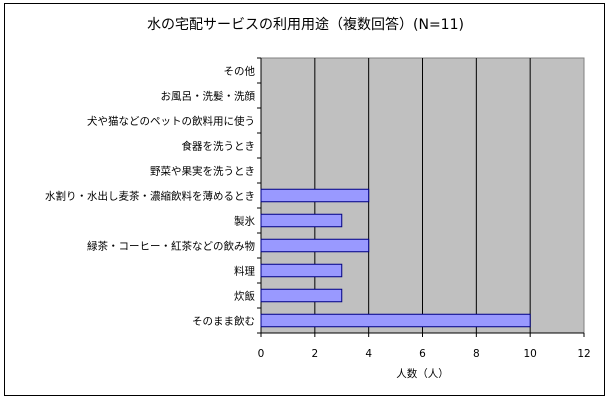 The height and width of the screenshot is (401, 611). Describe the element at coordinates (261, 354) in the screenshot. I see `x-tick-label: 0` at that location.